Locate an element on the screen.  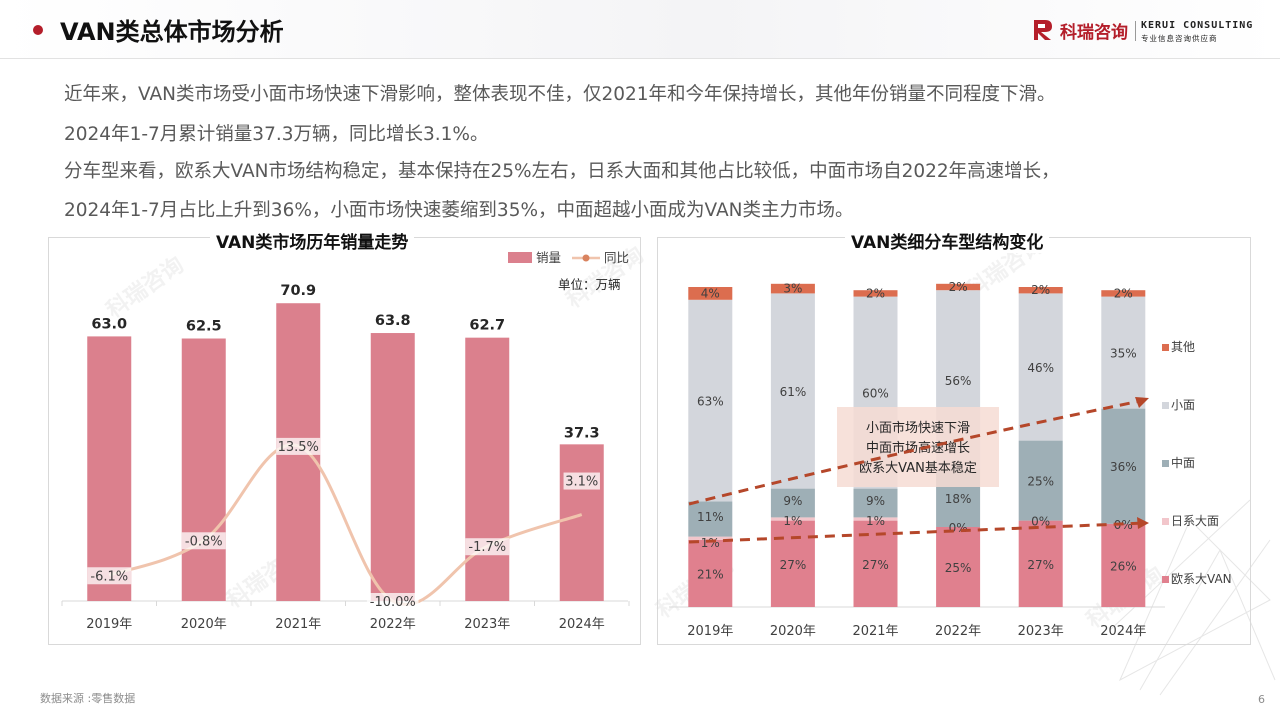
segment-value-label: 11% is located at coordinates (710, 517).